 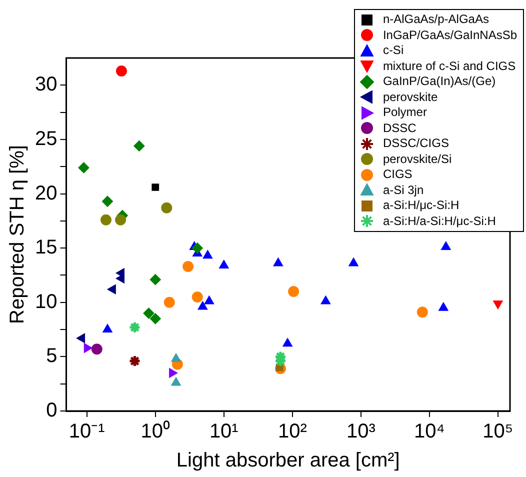 What do you see at coordinates (288, 461) in the screenshot?
I see `x-axis-title: Light absorber area [cm²]` at bounding box center [288, 461].